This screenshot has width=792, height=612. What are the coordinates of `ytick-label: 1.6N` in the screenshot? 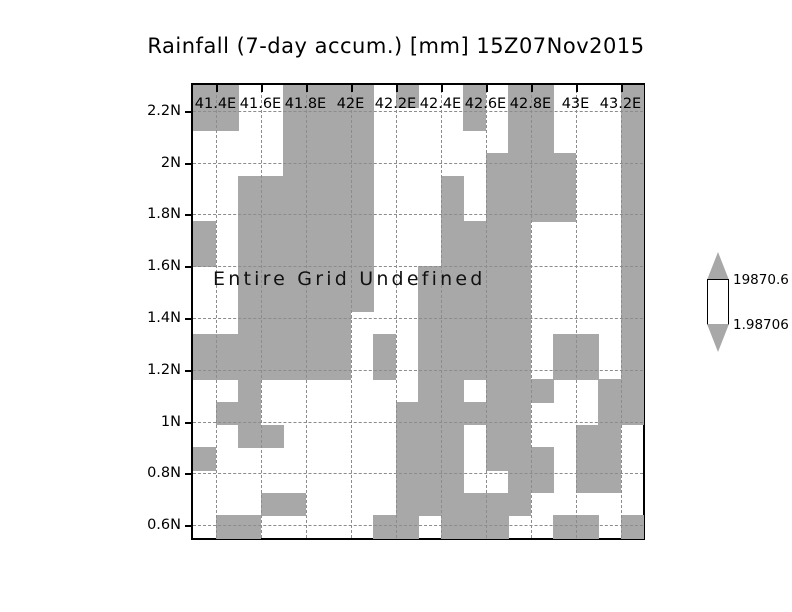 It's located at (164, 266).